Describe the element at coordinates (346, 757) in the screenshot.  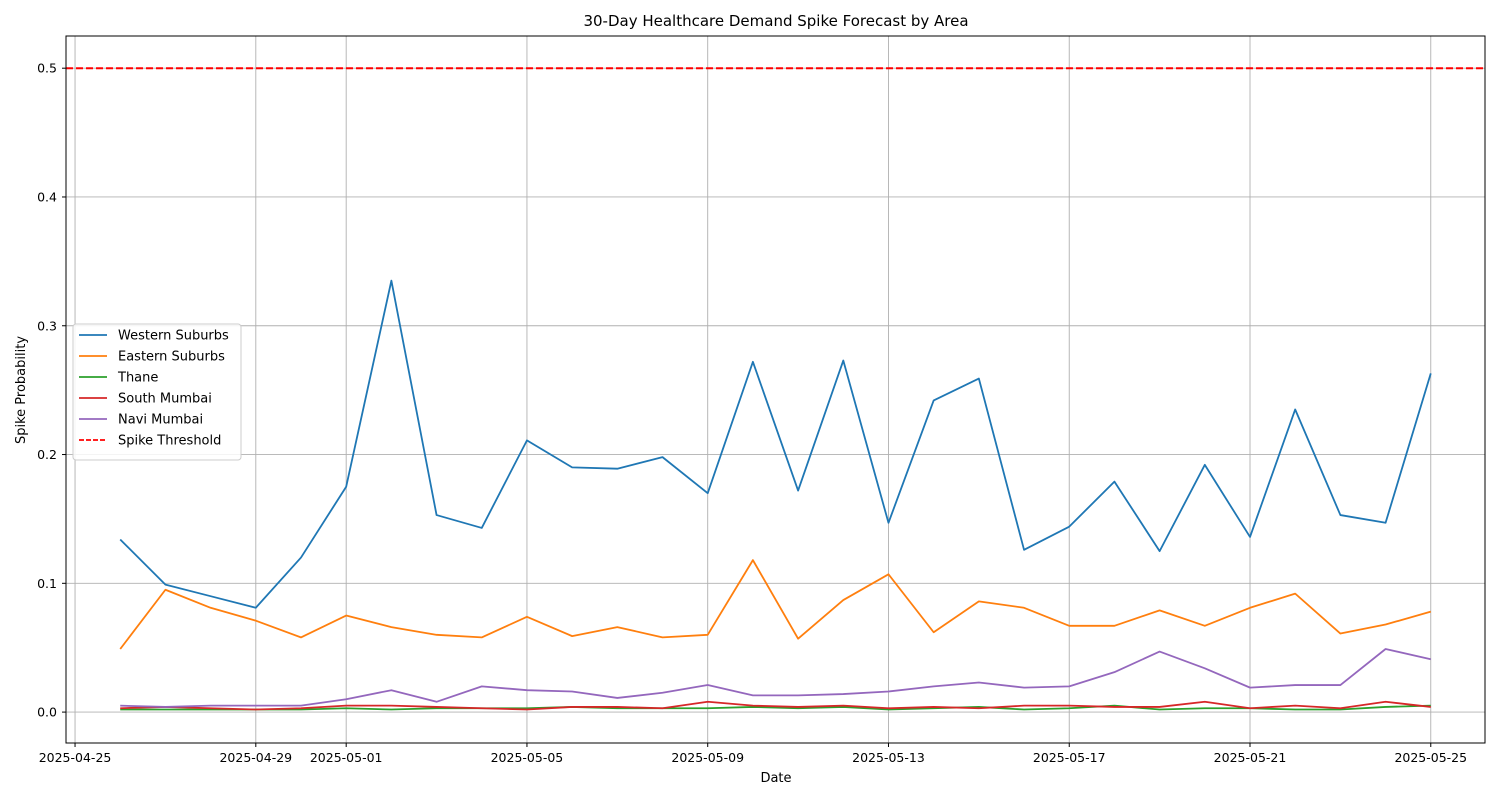
I see `x-tick-label: 2025-05-01` at that location.